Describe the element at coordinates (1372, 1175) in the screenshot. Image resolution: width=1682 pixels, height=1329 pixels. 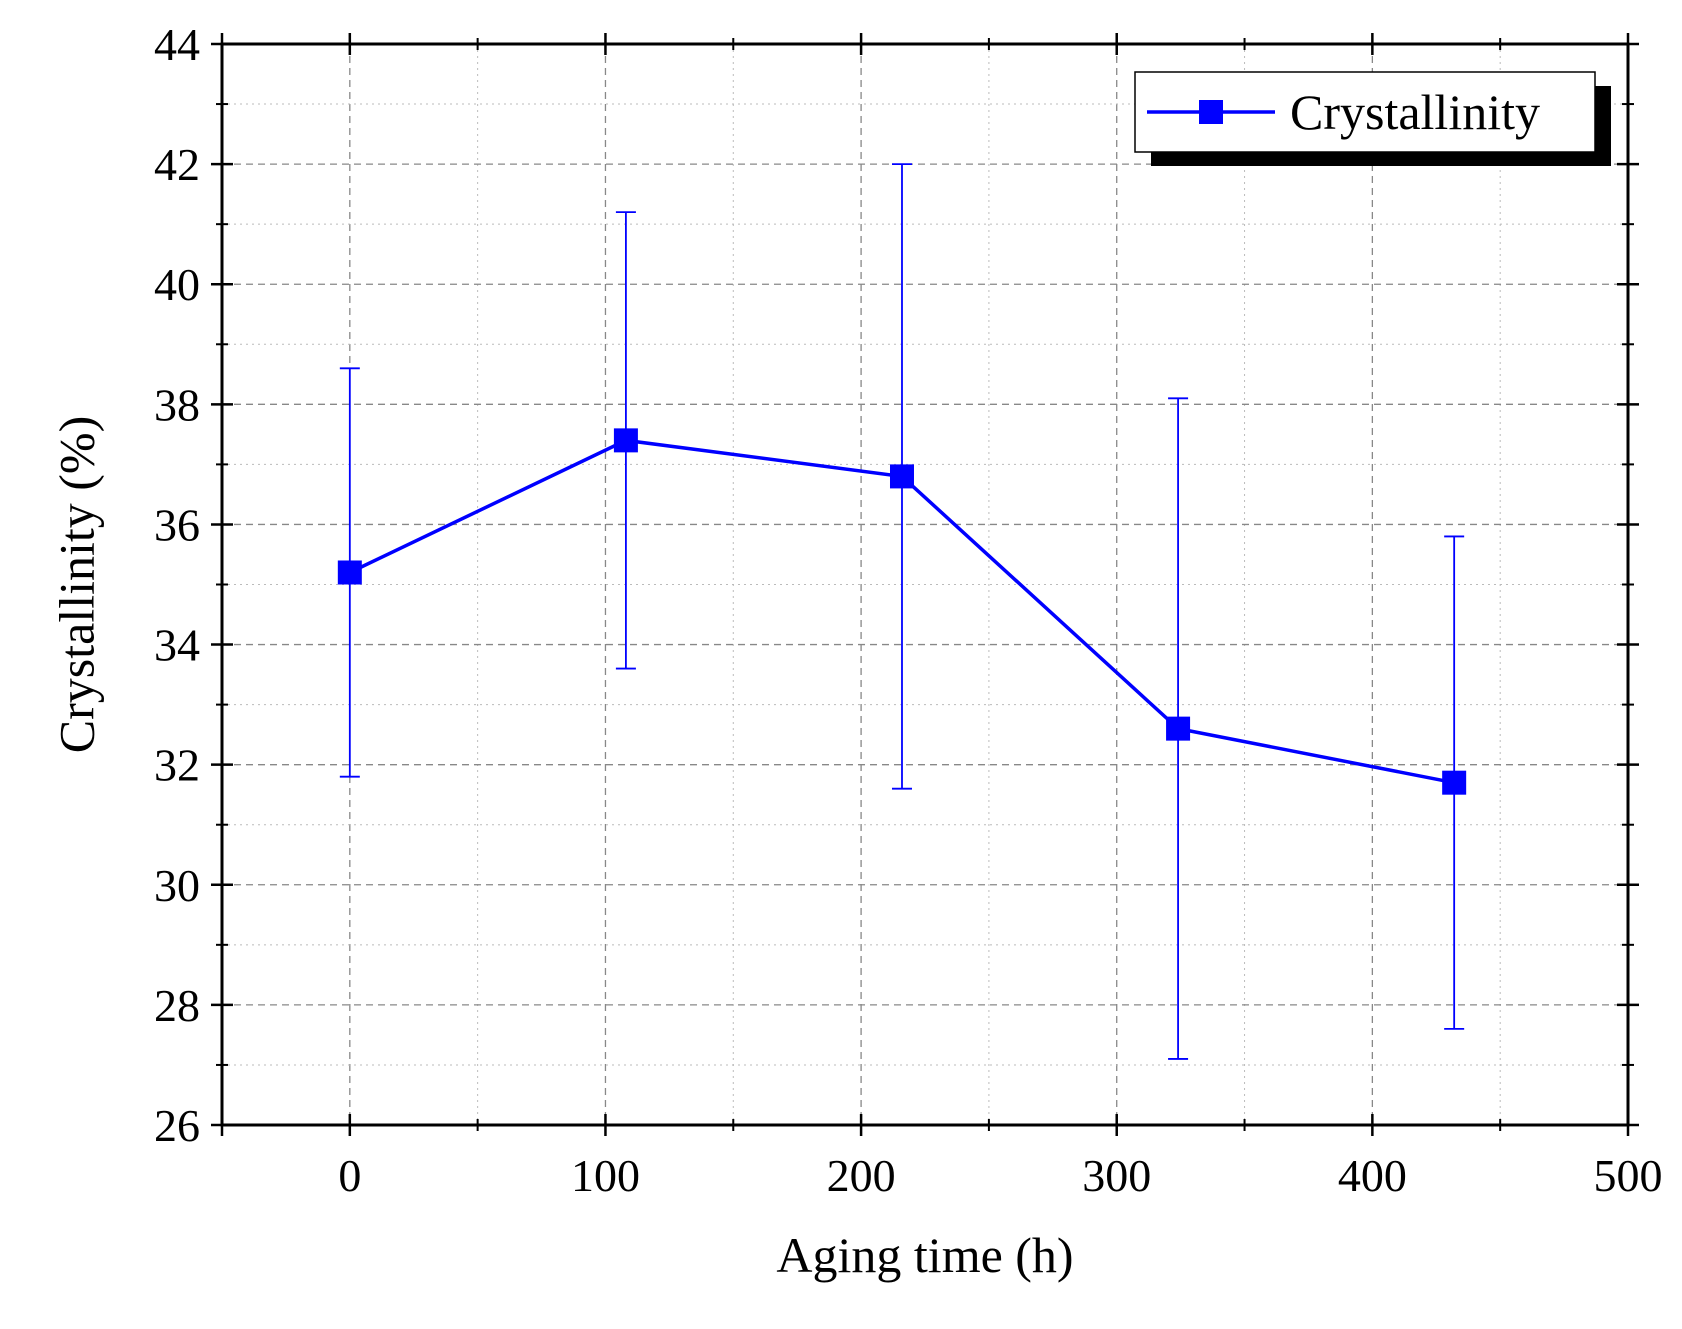
I see `x-tick-label: 400` at that location.